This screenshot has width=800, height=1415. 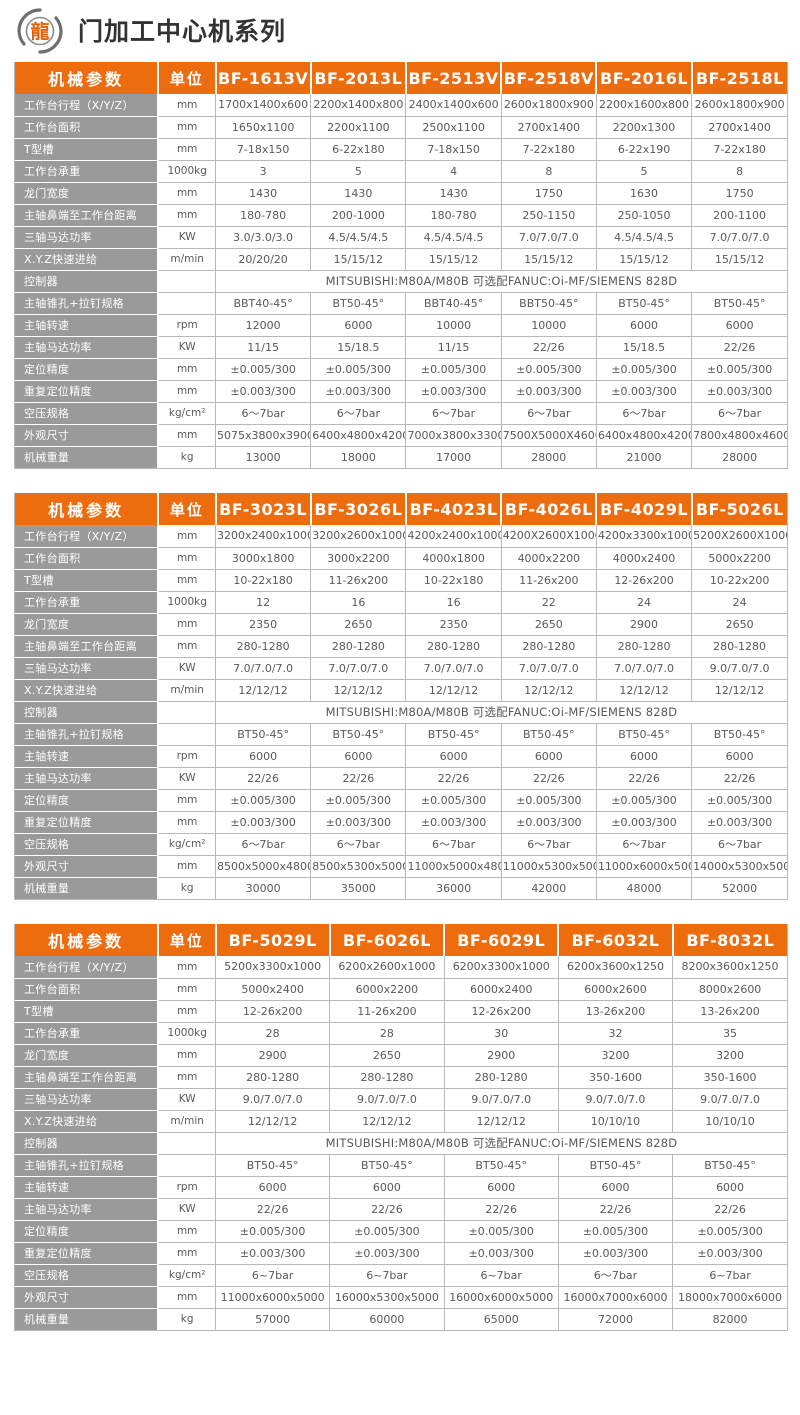 I want to click on data-cell: 4000x2200, so click(x=549, y=558).